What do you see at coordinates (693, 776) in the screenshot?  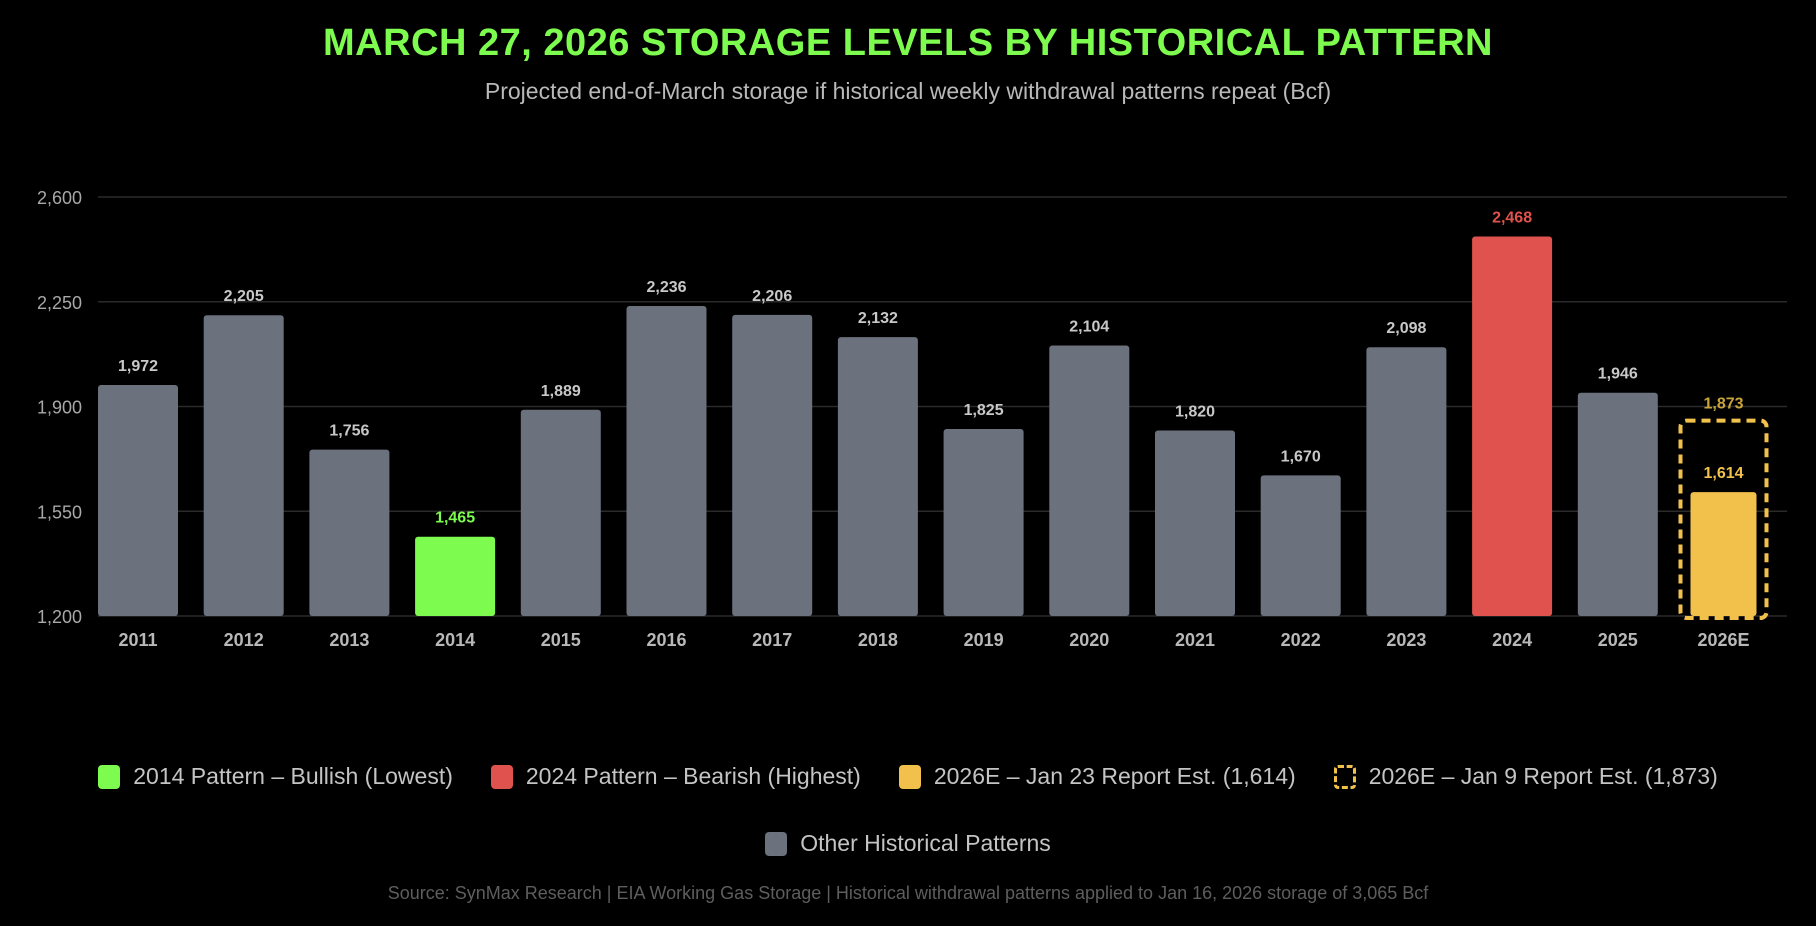 I see `legend-label: 2024 Pattern – Bearish (Highest)` at bounding box center [693, 776].